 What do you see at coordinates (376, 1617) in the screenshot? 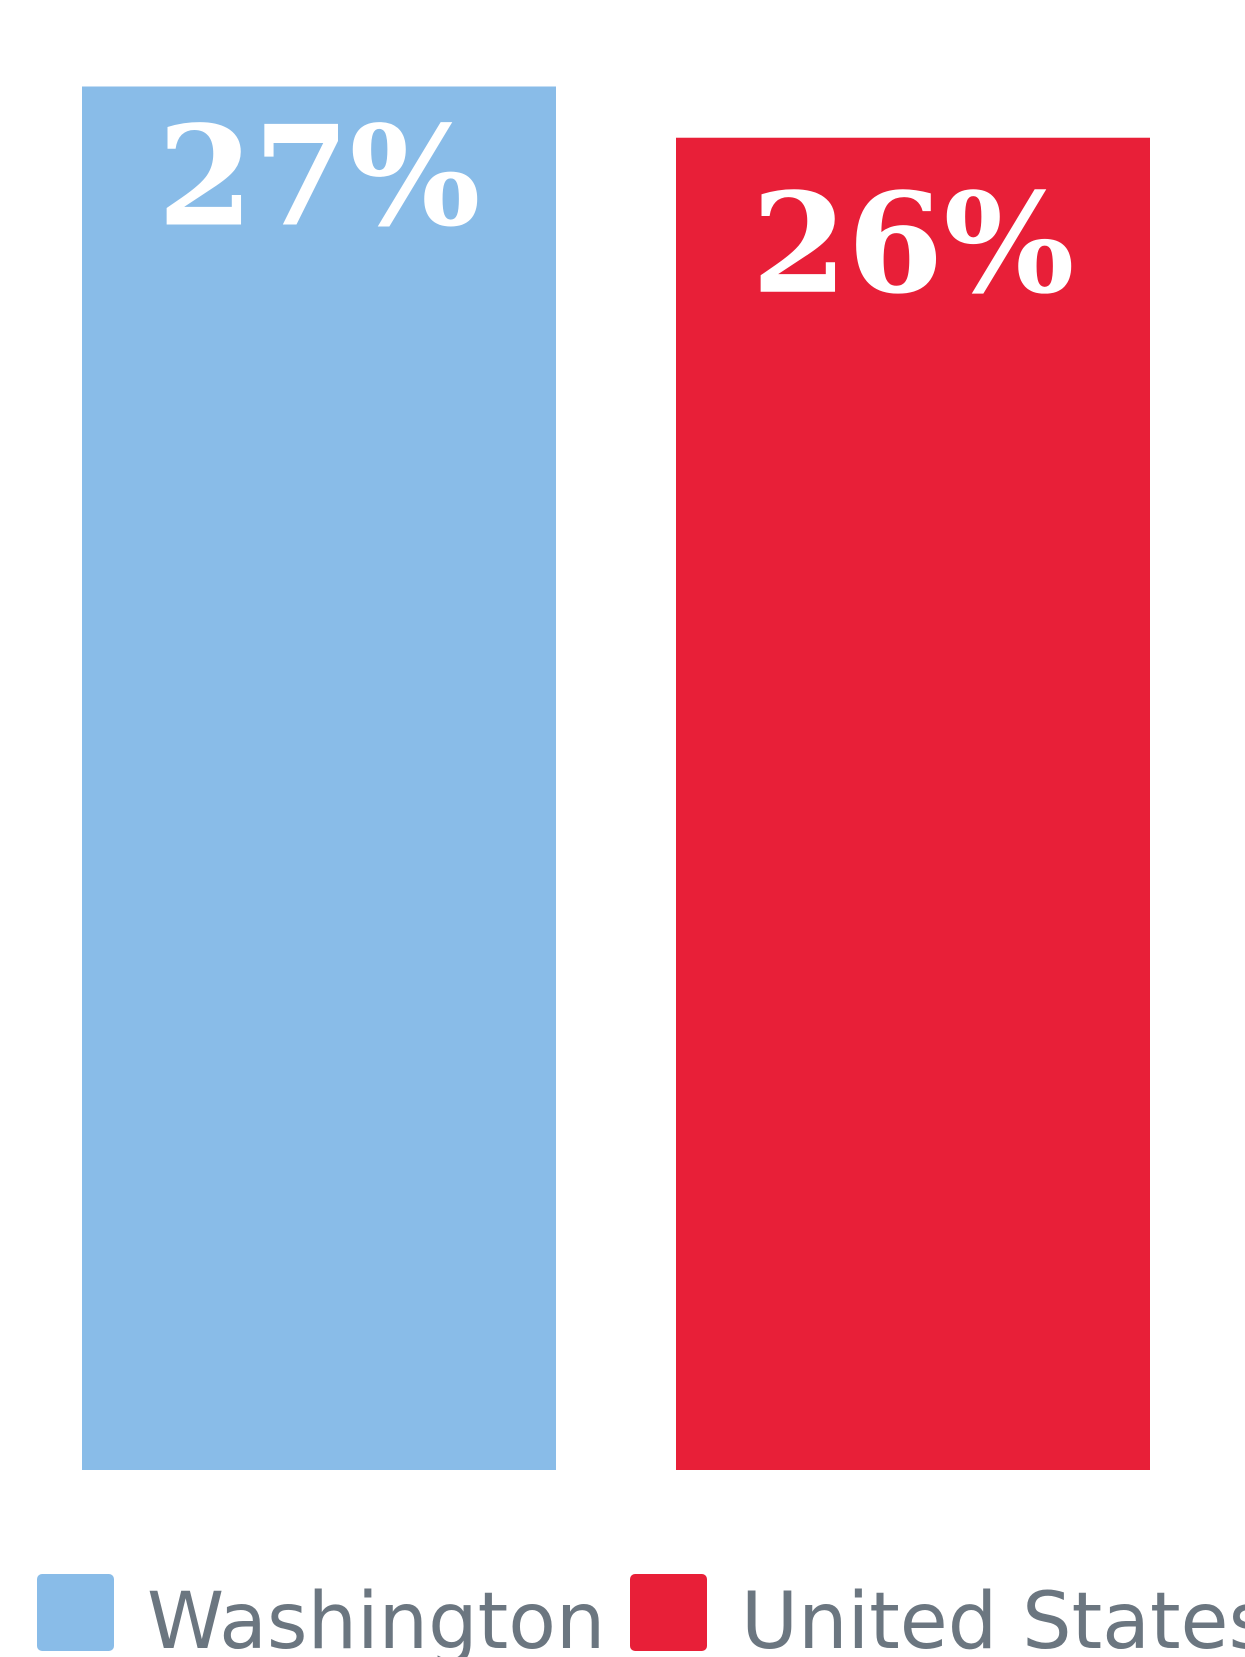
I see `legend-label-washington: Washington` at bounding box center [376, 1617].